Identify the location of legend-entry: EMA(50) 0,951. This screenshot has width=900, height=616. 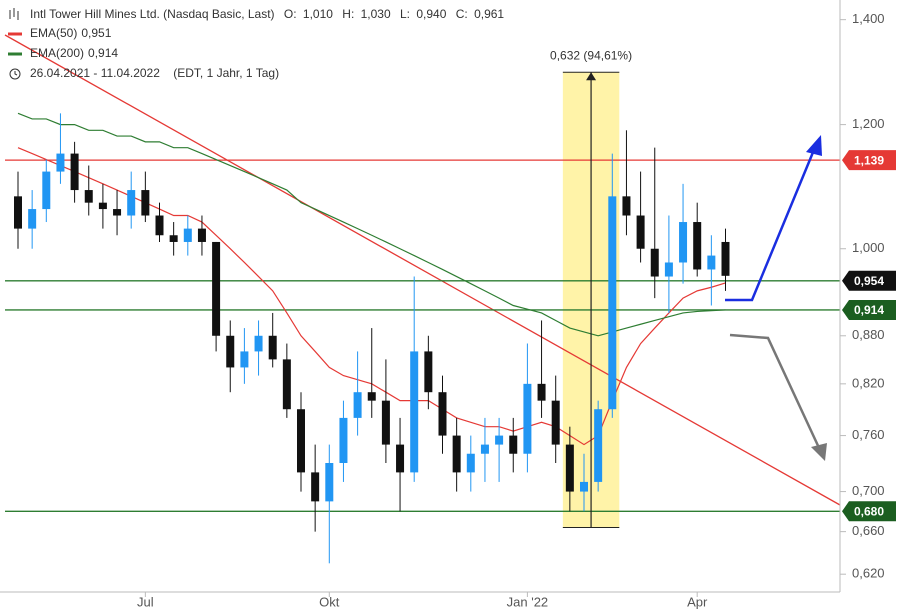
(71, 33).